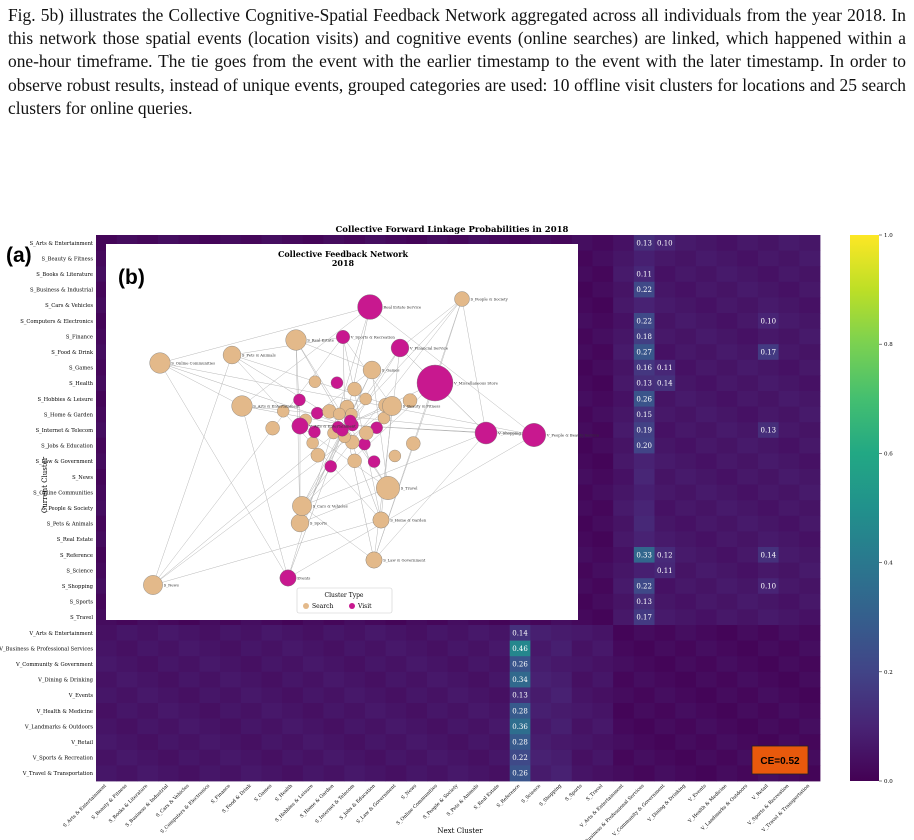  What do you see at coordinates (82, 603) in the screenshot?
I see `row-label: S_Sports` at bounding box center [82, 603].